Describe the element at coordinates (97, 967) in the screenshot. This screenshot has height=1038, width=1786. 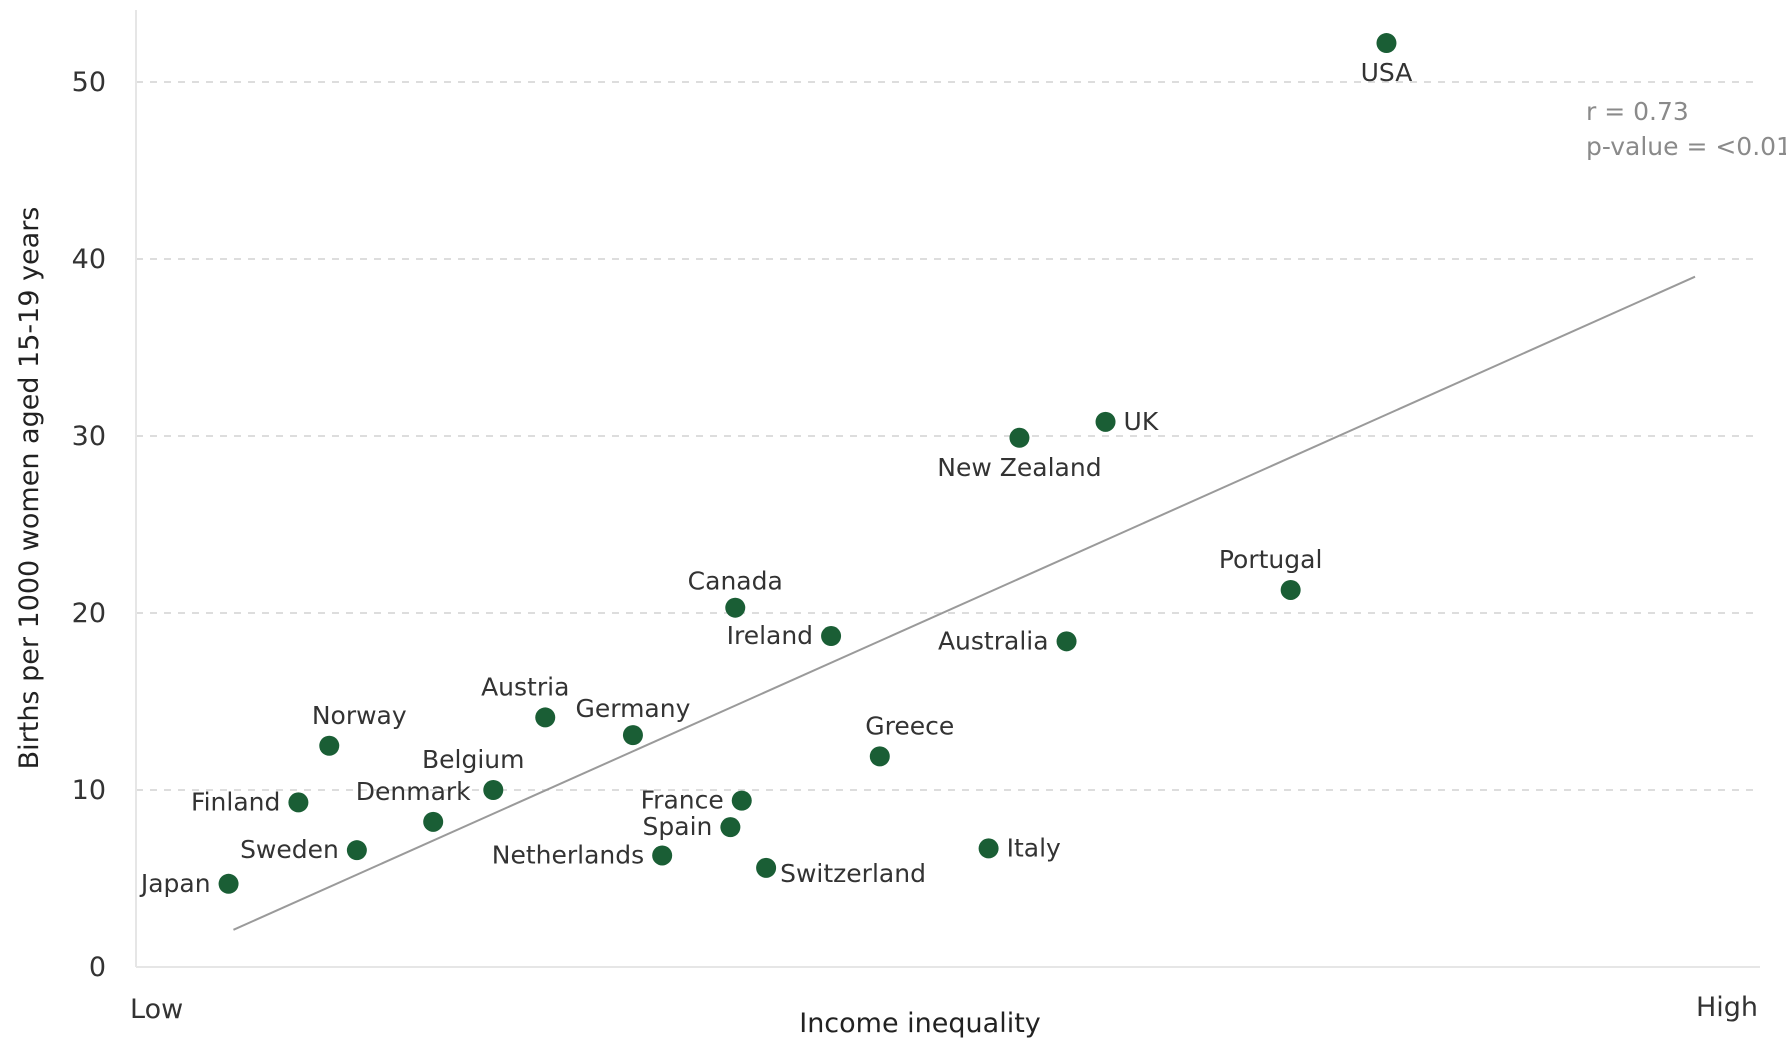
I see `y-tick-label: 0` at that location.